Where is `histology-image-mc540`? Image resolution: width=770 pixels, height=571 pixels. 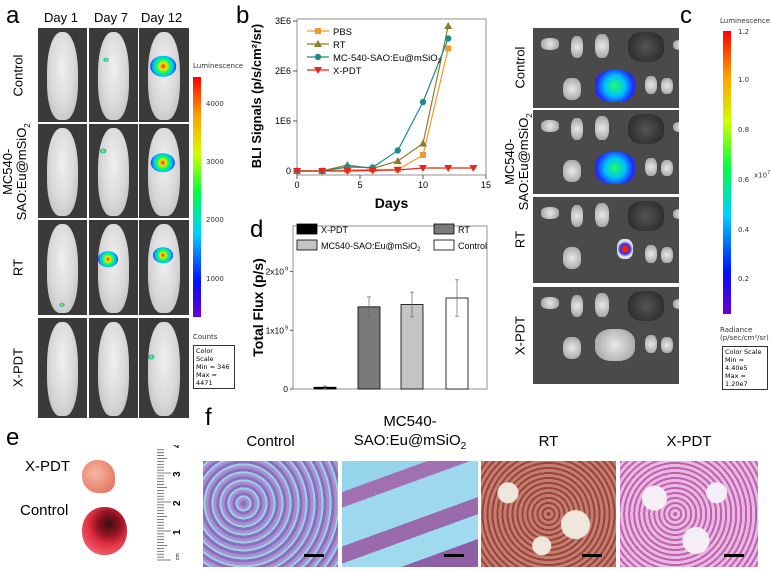 histology-image-mc540 is located at coordinates (410, 514).